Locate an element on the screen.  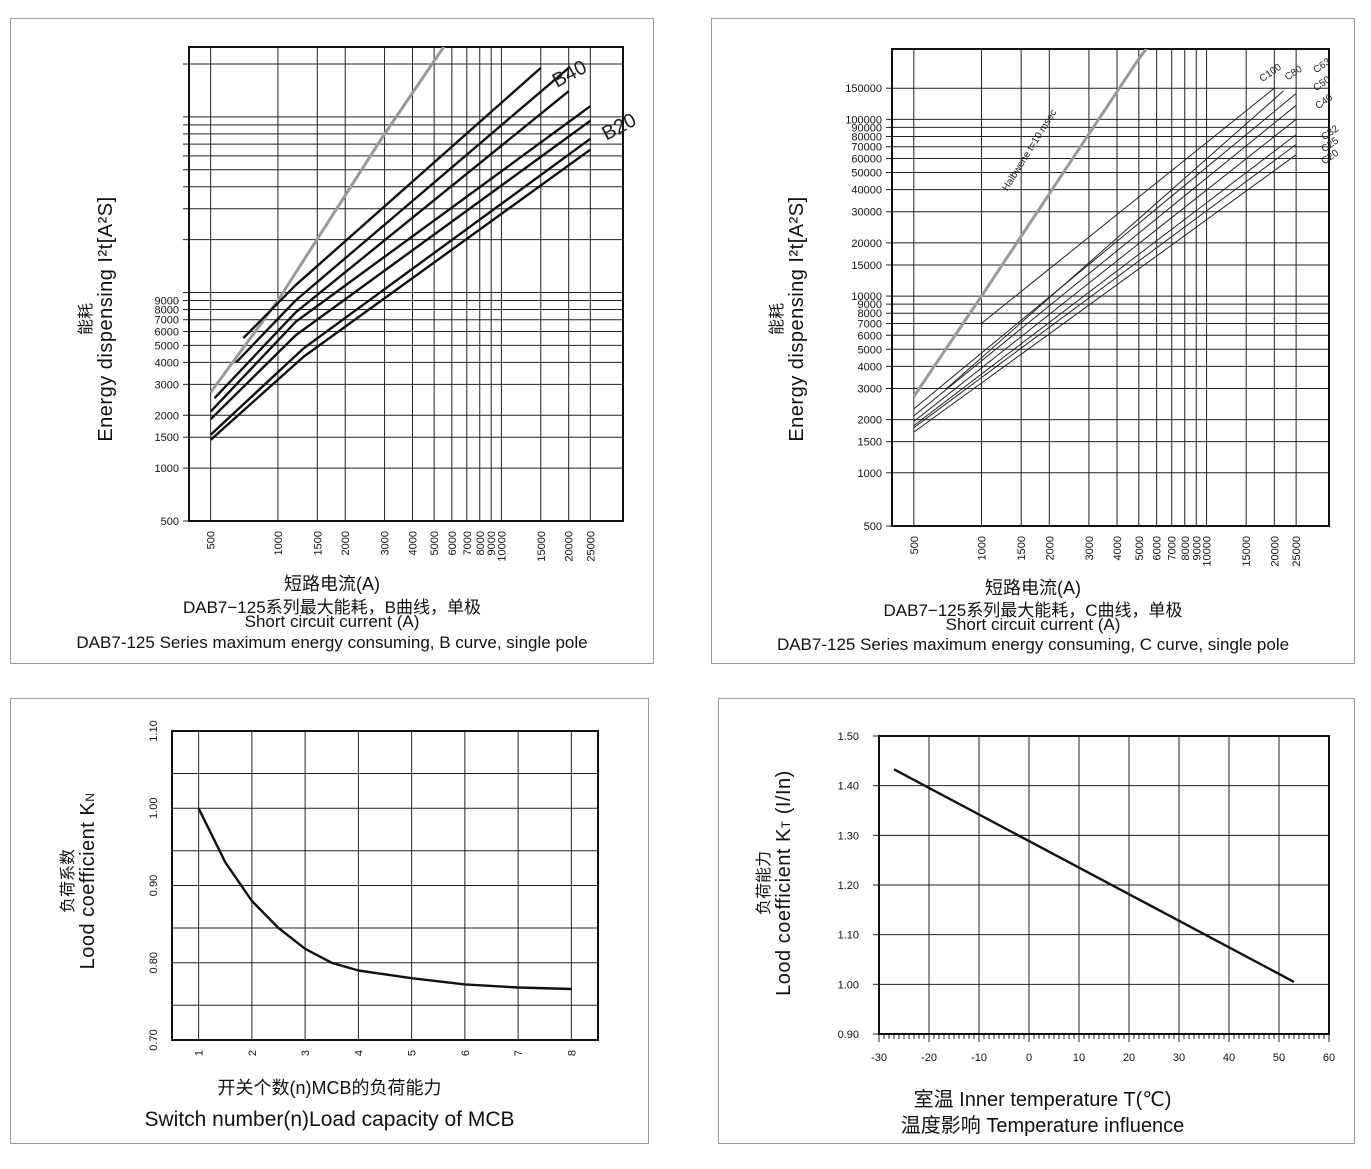
b-curve-plot-frame is located at coordinates (406, 284).